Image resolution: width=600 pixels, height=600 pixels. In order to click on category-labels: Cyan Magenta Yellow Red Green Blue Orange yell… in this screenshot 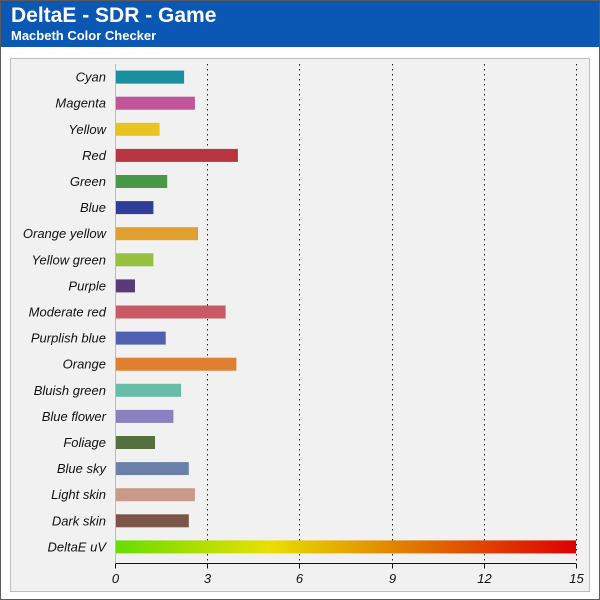, I will do `click(65, 312)`.